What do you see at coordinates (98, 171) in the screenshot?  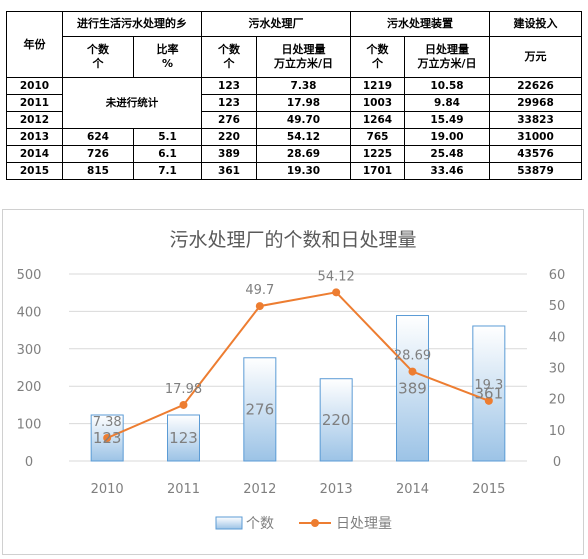 I see `table-cell: 815` at bounding box center [98, 171].